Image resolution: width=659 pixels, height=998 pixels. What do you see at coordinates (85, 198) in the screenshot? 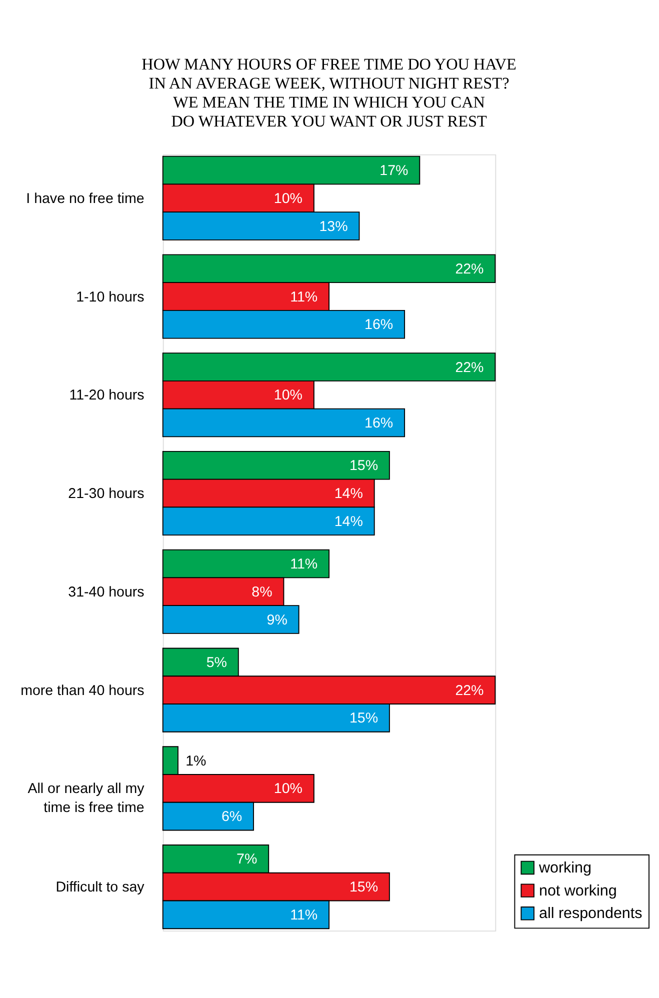
I see `y-tick-label: I have no free time` at bounding box center [85, 198].